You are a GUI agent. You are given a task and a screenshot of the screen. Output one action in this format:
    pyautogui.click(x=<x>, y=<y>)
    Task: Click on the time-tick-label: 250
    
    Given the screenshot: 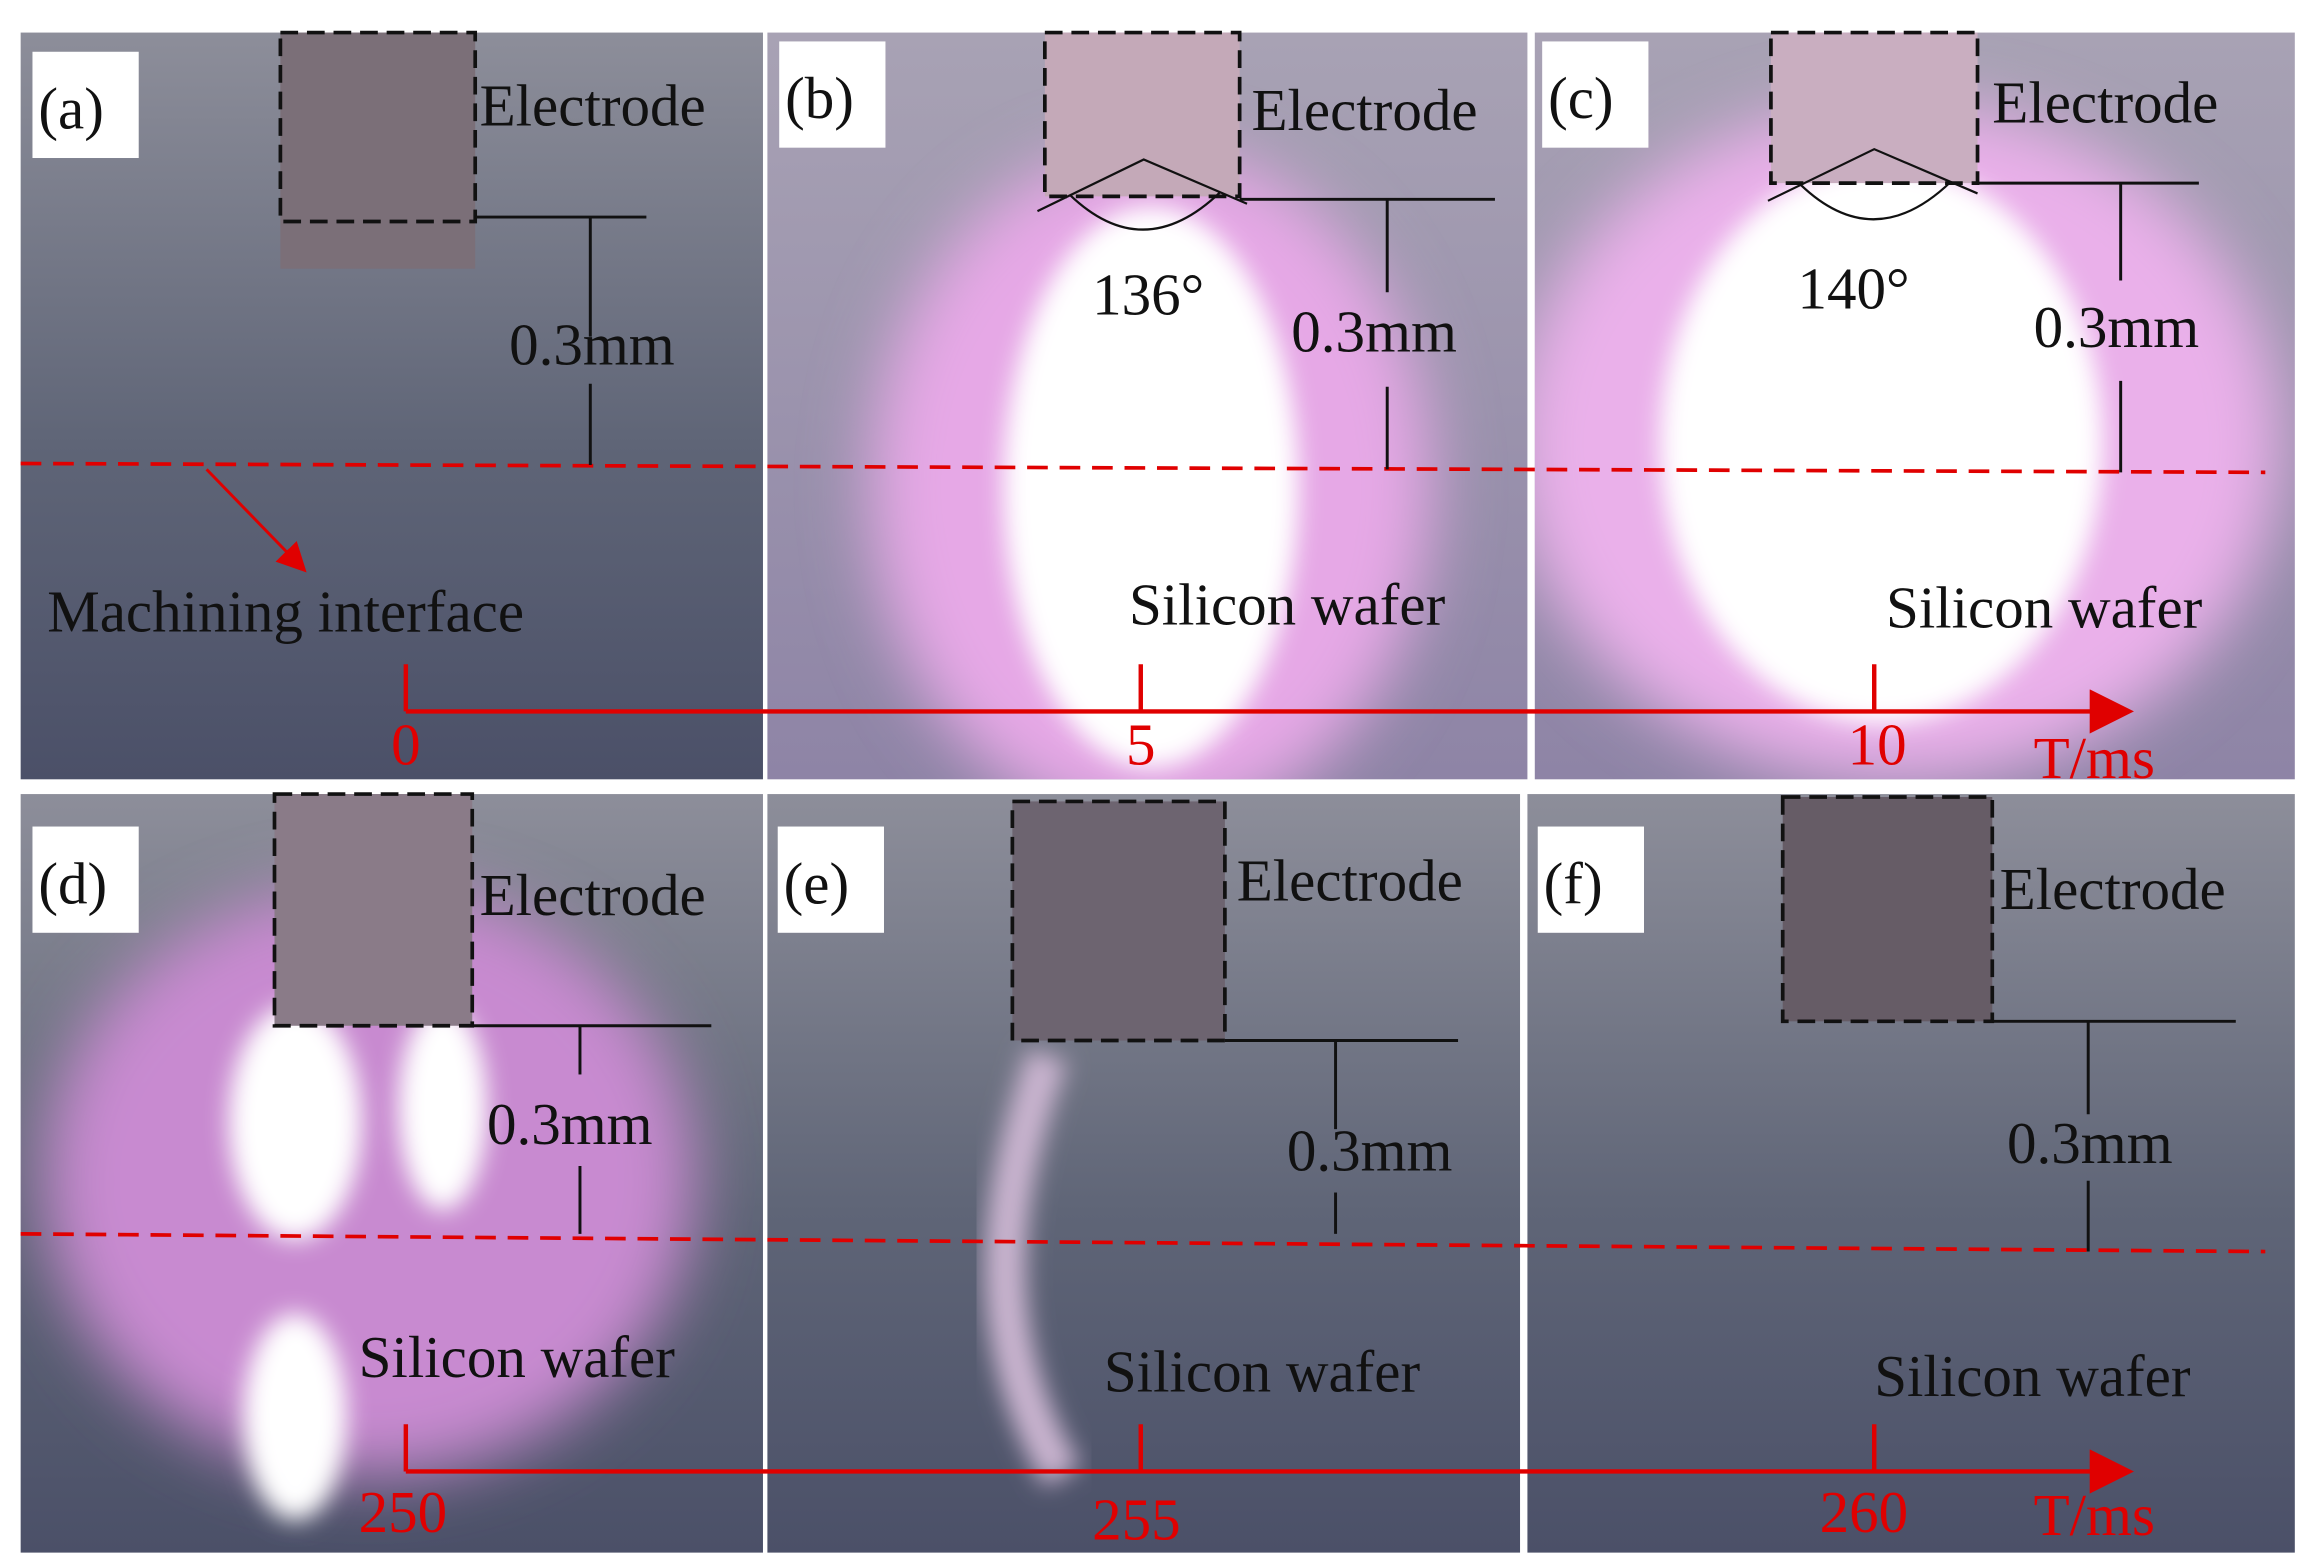 What is the action you would take?
    pyautogui.click(x=403, y=1512)
    